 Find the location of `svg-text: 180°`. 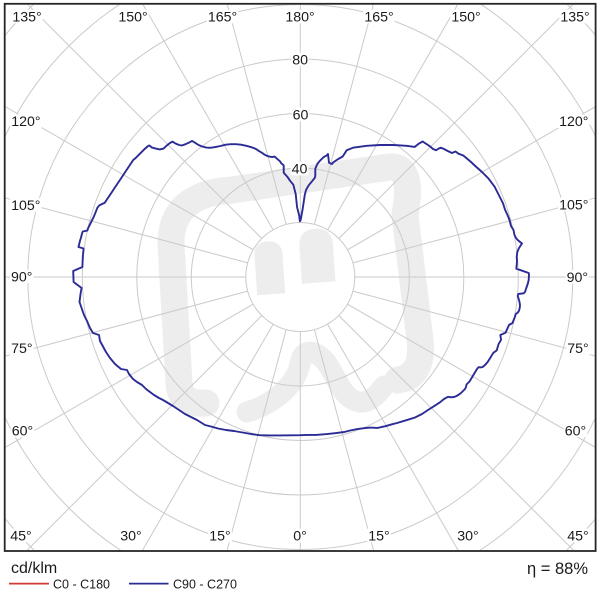

svg-text: 180° is located at coordinates (299, 18).